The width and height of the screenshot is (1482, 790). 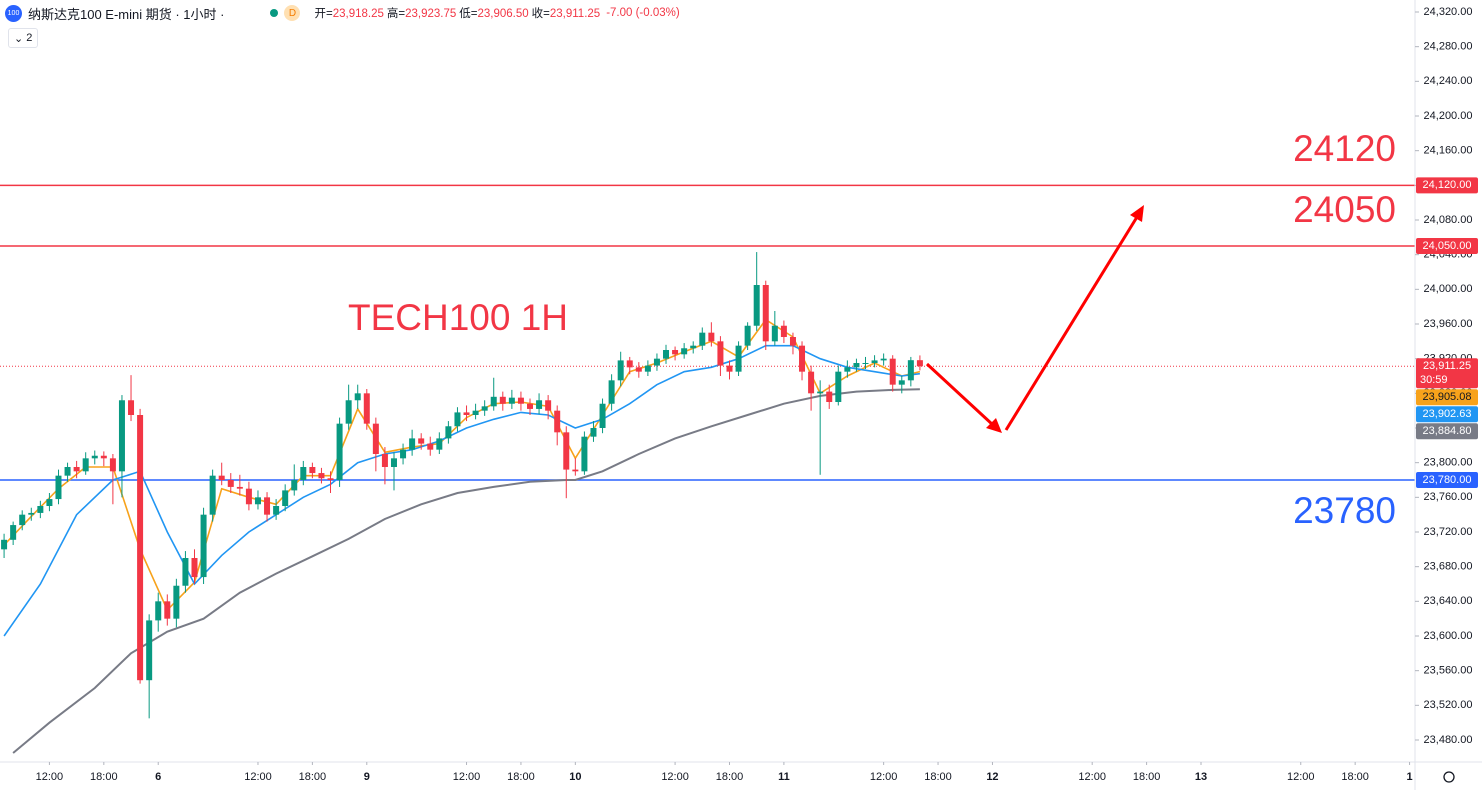 I want to click on ohlc-item: 高=23,923.75, so click(x=421, y=14).